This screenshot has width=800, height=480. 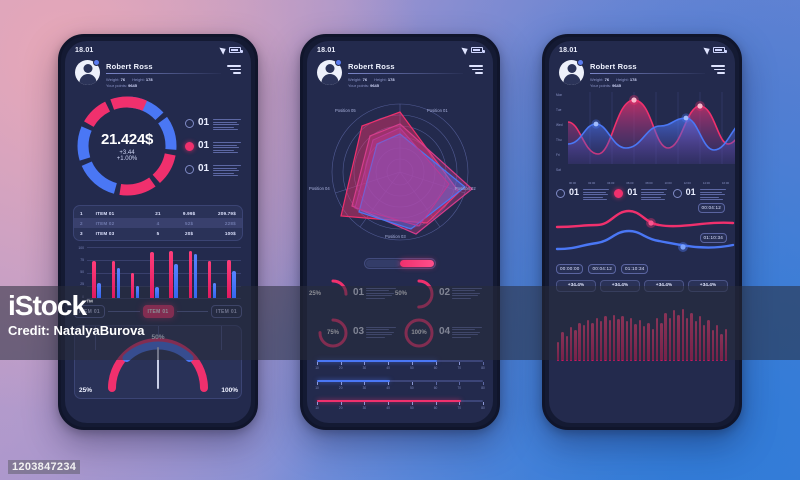 I want to click on radar-axis-label: Position 01, so click(x=437, y=110).